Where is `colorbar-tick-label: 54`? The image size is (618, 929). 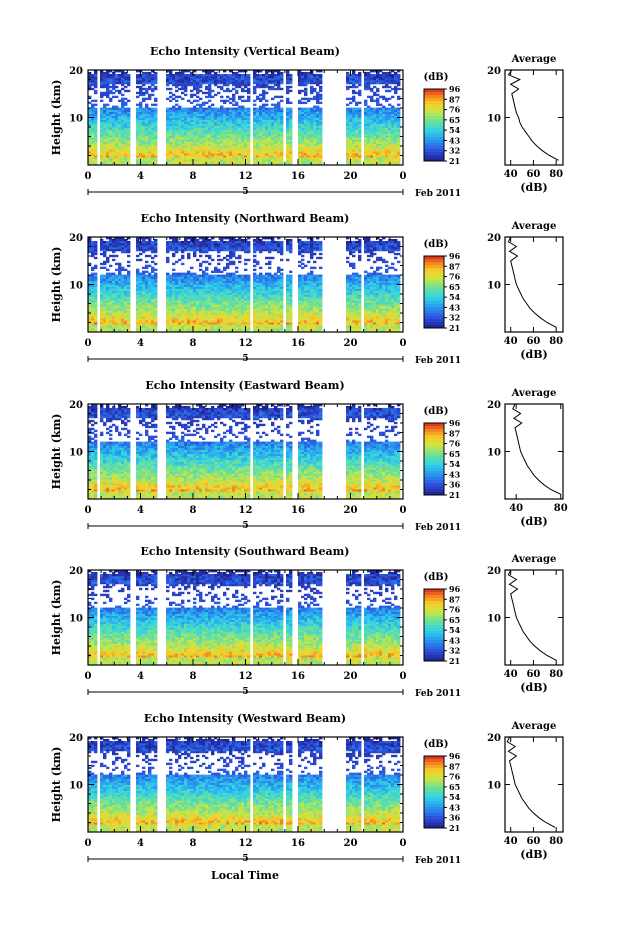 colorbar-tick-label: 54 is located at coordinates (455, 130).